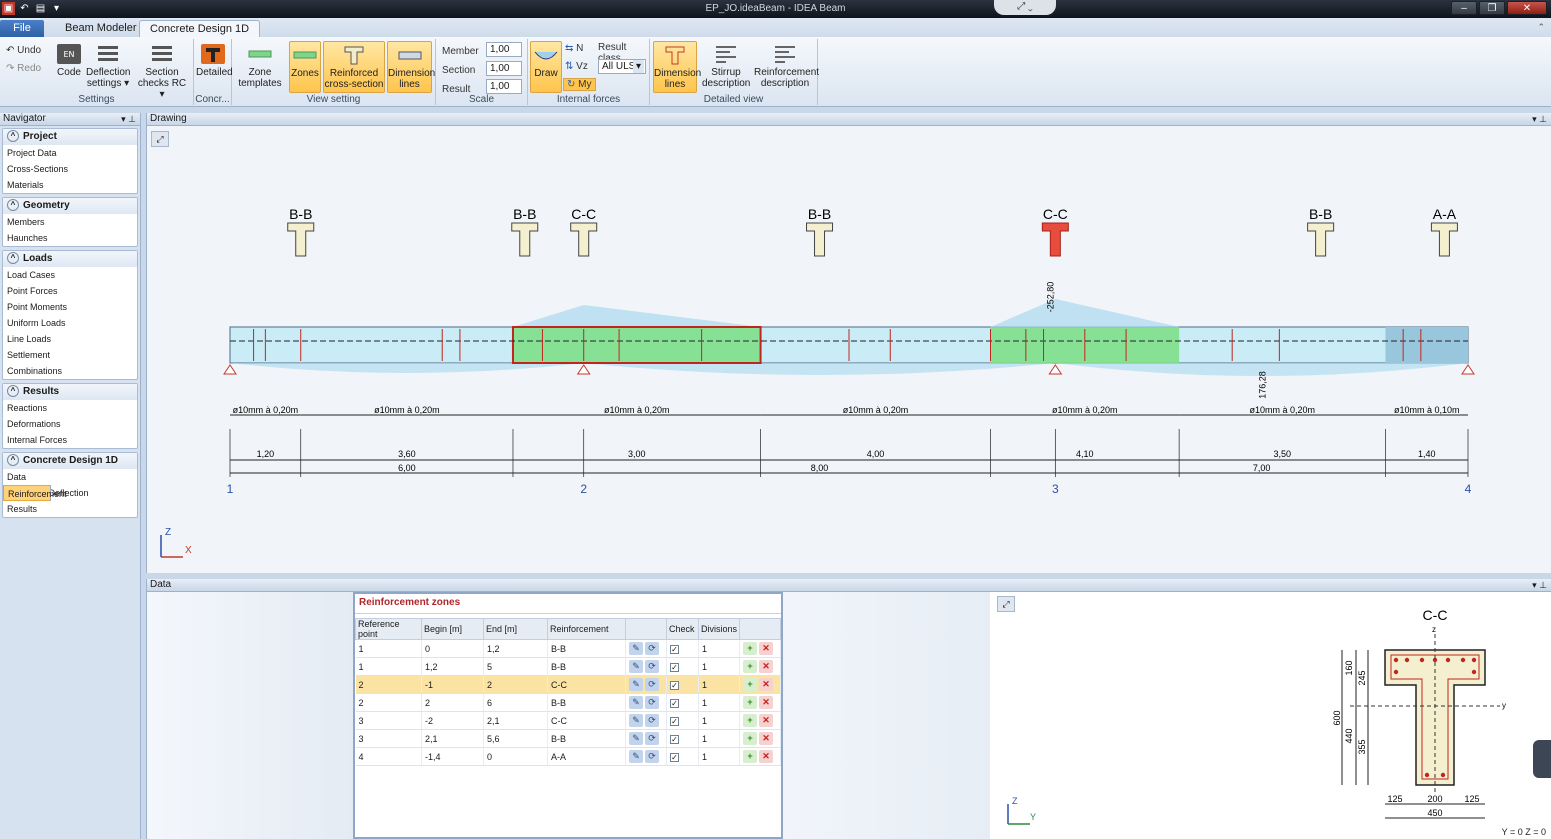  Describe the element at coordinates (388, 738) in the screenshot. I see `cell-ref: 3` at that location.